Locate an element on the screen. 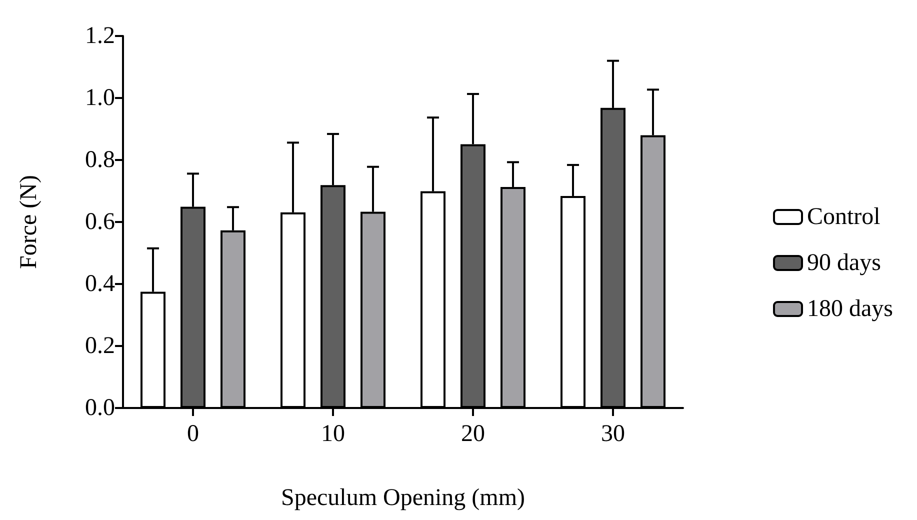  y-tick-label: 0.2 is located at coordinates (100, 346).